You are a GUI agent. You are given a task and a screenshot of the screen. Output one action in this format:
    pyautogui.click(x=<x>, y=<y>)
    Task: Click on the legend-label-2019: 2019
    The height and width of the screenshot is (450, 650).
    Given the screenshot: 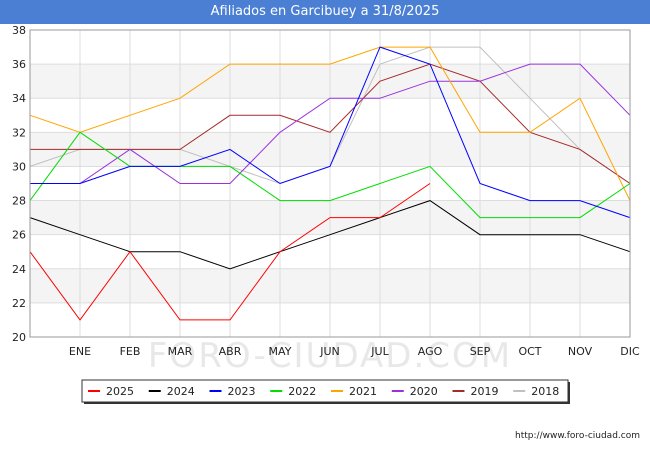 What is the action you would take?
    pyautogui.click(x=485, y=391)
    